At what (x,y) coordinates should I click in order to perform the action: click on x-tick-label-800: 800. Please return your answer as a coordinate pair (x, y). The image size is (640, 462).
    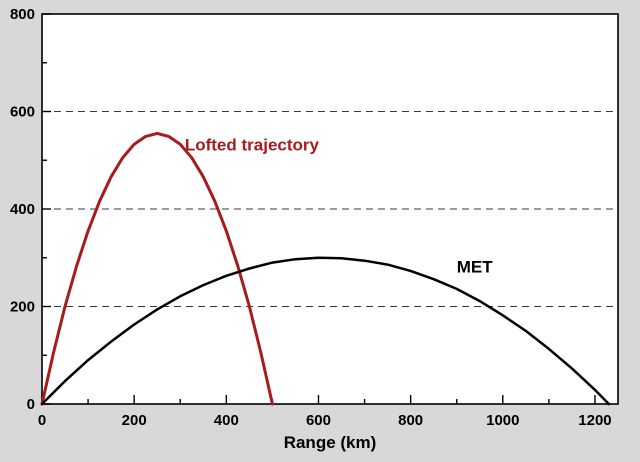
    Looking at the image, I should click on (410, 420).